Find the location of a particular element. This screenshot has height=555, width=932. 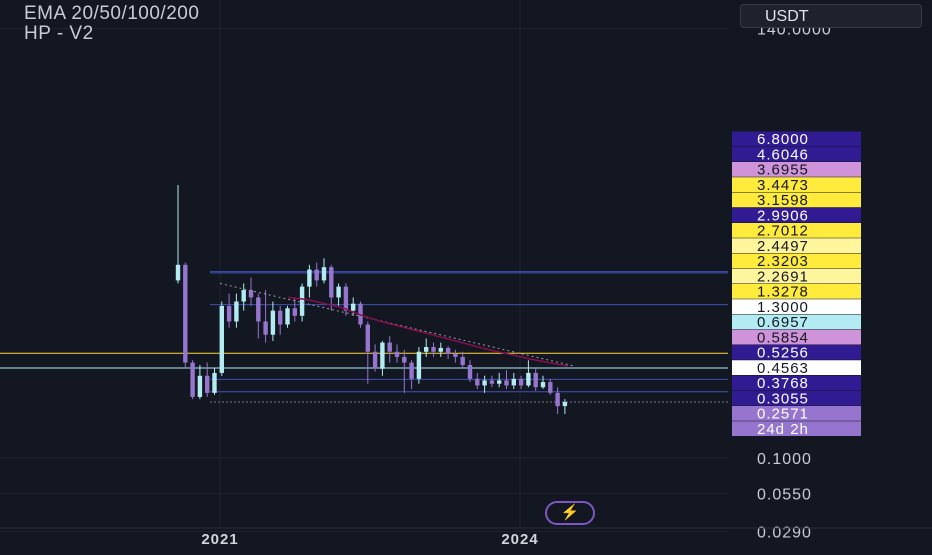

currency-selector: USDT is located at coordinates (831, 16).